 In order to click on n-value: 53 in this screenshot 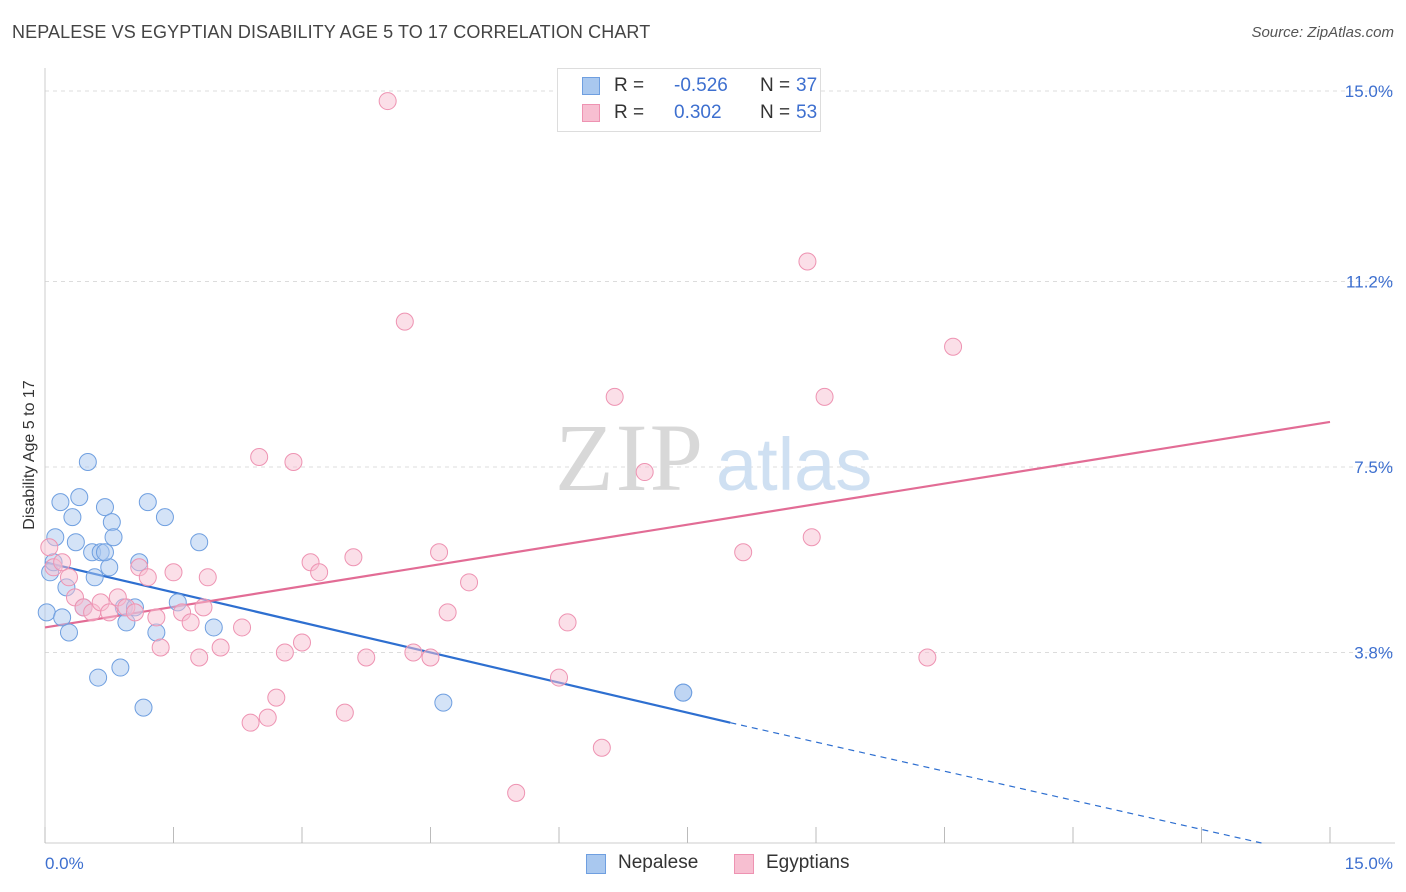, I will do `click(807, 112)`.